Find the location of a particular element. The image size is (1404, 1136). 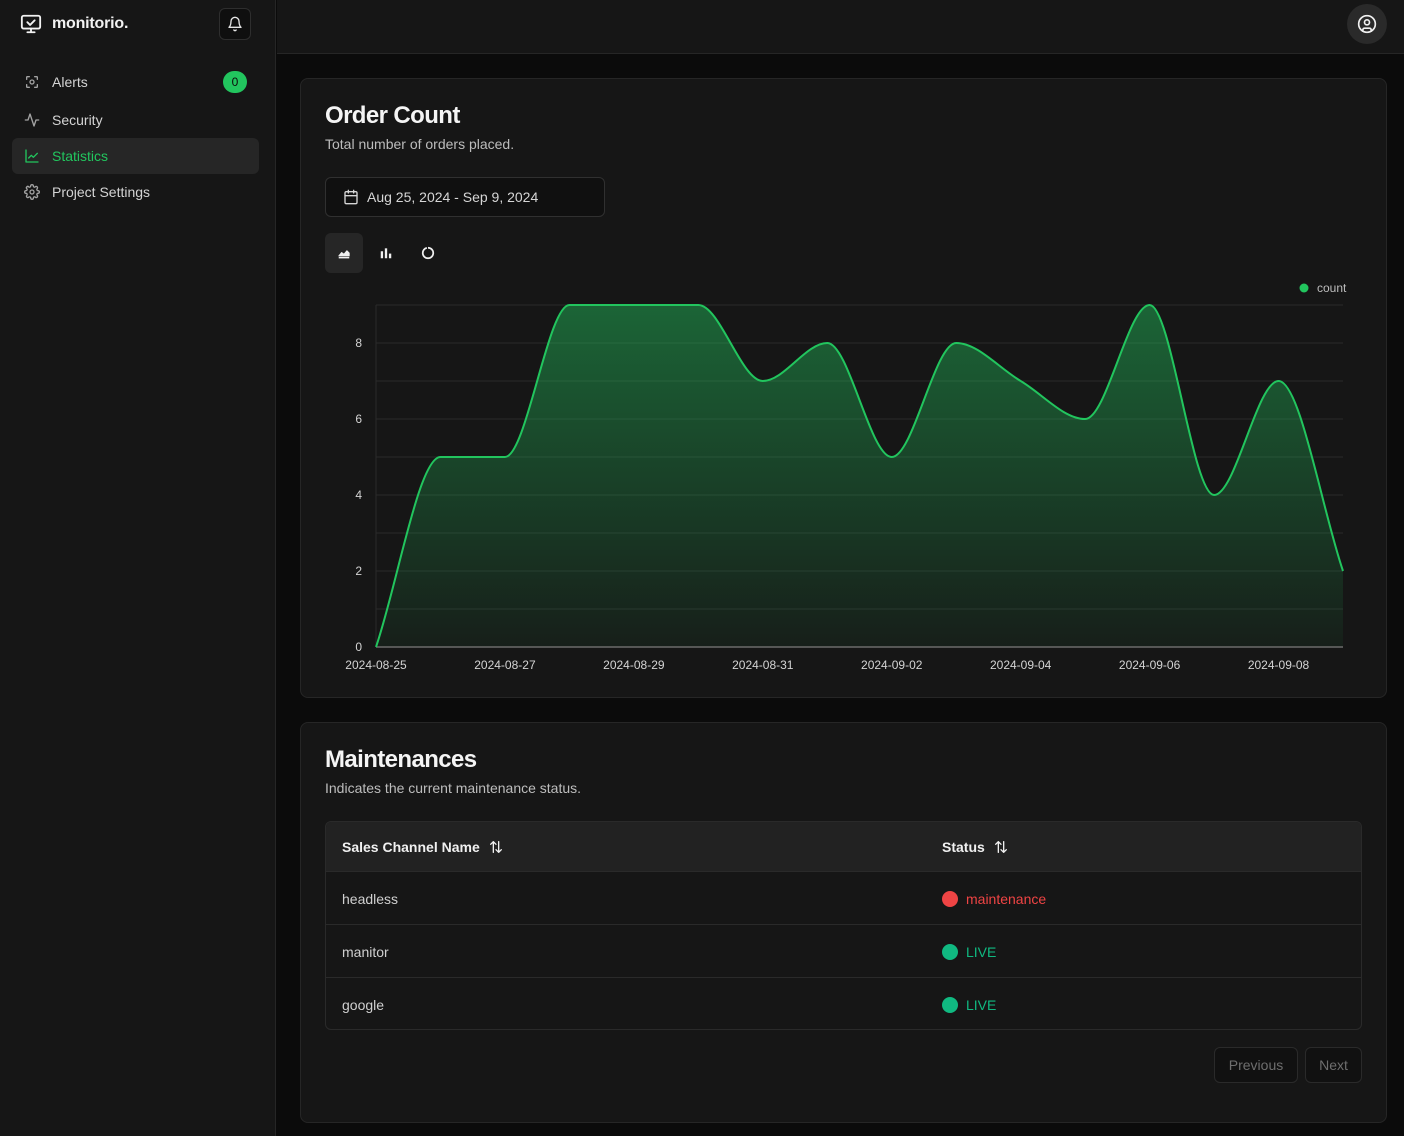

table-row: headless maintenance is located at coordinates (843, 898).